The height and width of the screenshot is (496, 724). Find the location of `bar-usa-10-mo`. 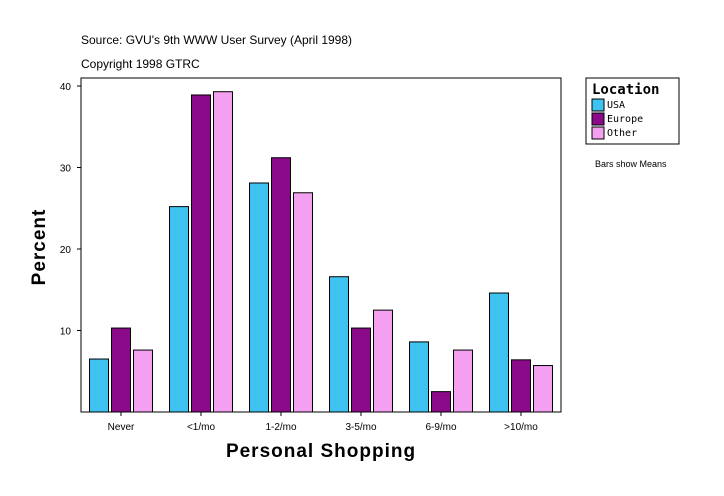

bar-usa-10-mo is located at coordinates (499, 352).